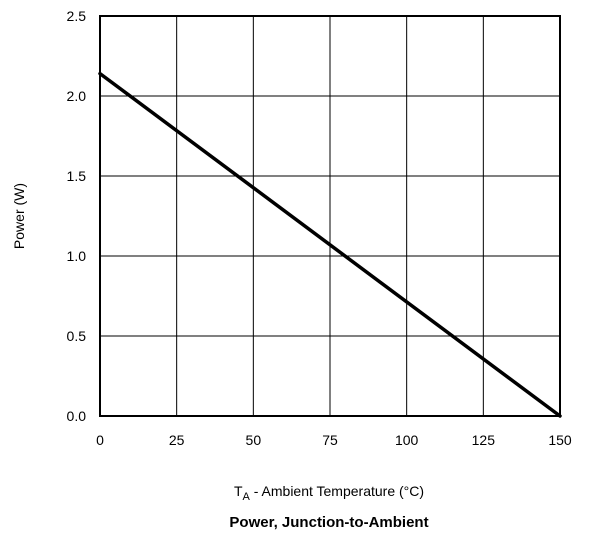 This screenshot has height=534, width=589. Describe the element at coordinates (177, 440) in the screenshot. I see `x-tick-label: 25` at that location.